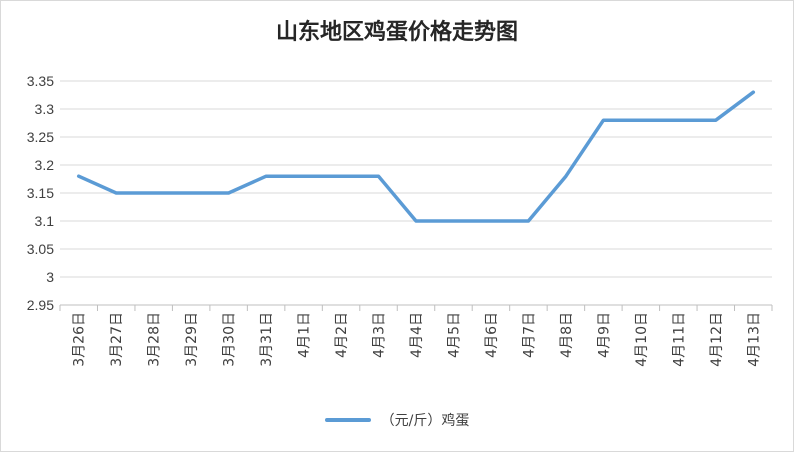 The width and height of the screenshot is (794, 452). Describe the element at coordinates (40, 137) in the screenshot. I see `y-tick-label: 3.25` at that location.